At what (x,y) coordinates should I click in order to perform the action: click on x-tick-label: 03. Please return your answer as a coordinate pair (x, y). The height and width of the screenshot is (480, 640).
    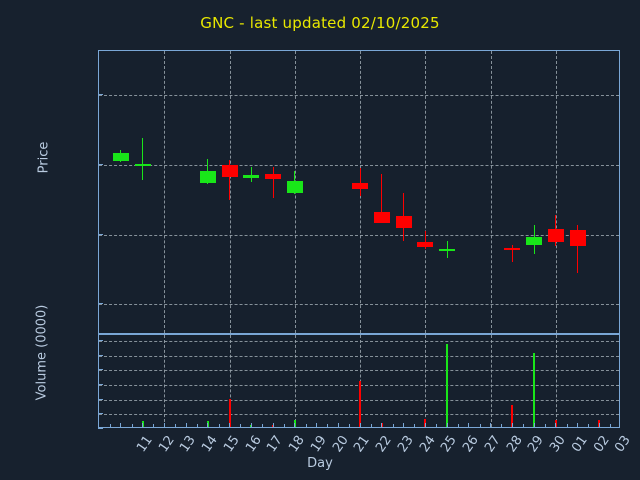
    Looking at the image, I should click on (623, 444).